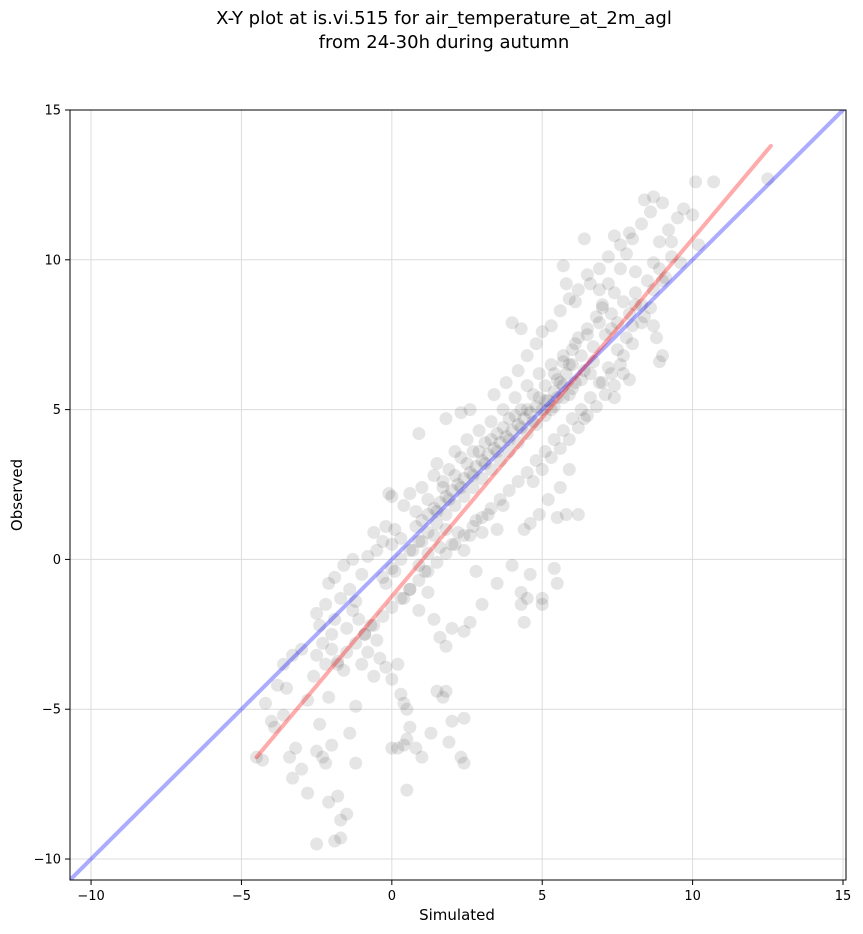  I want to click on y-axis-ticks: −10 −5 0 5 10 15, so click(52, 486).